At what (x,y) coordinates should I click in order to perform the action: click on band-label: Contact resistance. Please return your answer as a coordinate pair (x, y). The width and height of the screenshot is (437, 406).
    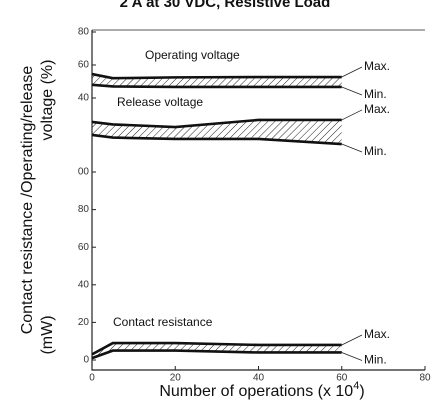
    Looking at the image, I should click on (163, 322).